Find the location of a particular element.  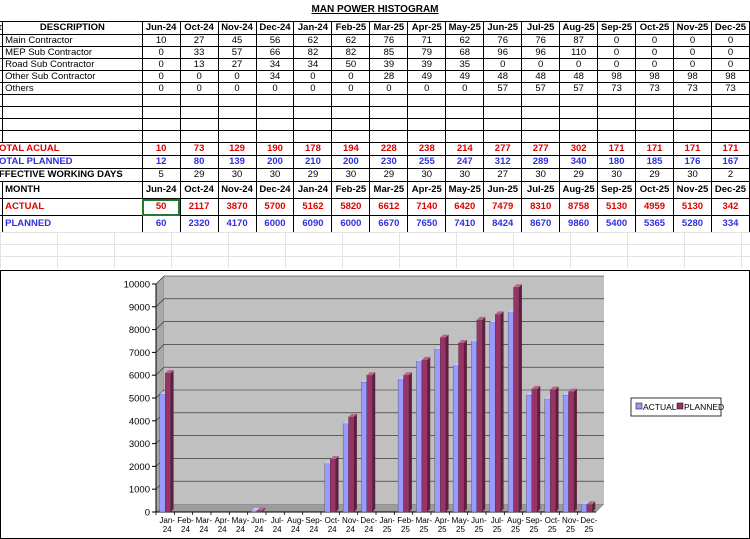

working-days-row-value: 27 is located at coordinates (503, 175).